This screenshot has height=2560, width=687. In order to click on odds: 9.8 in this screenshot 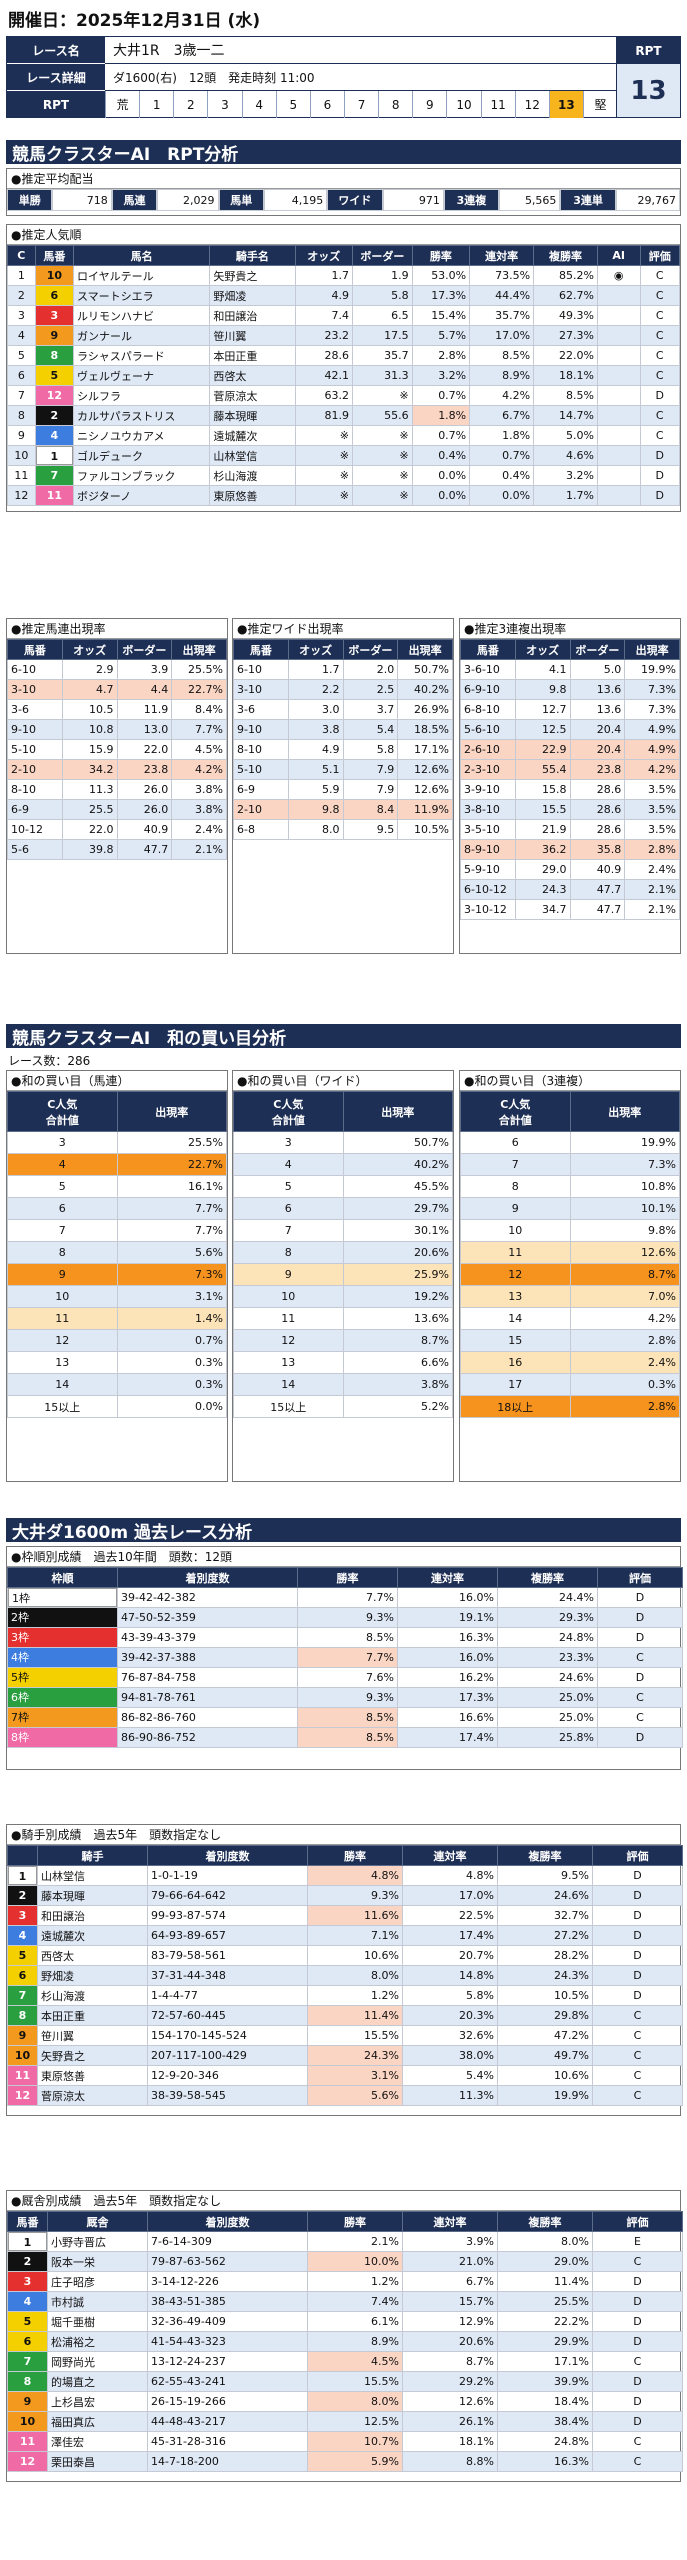, I will do `click(542, 689)`.